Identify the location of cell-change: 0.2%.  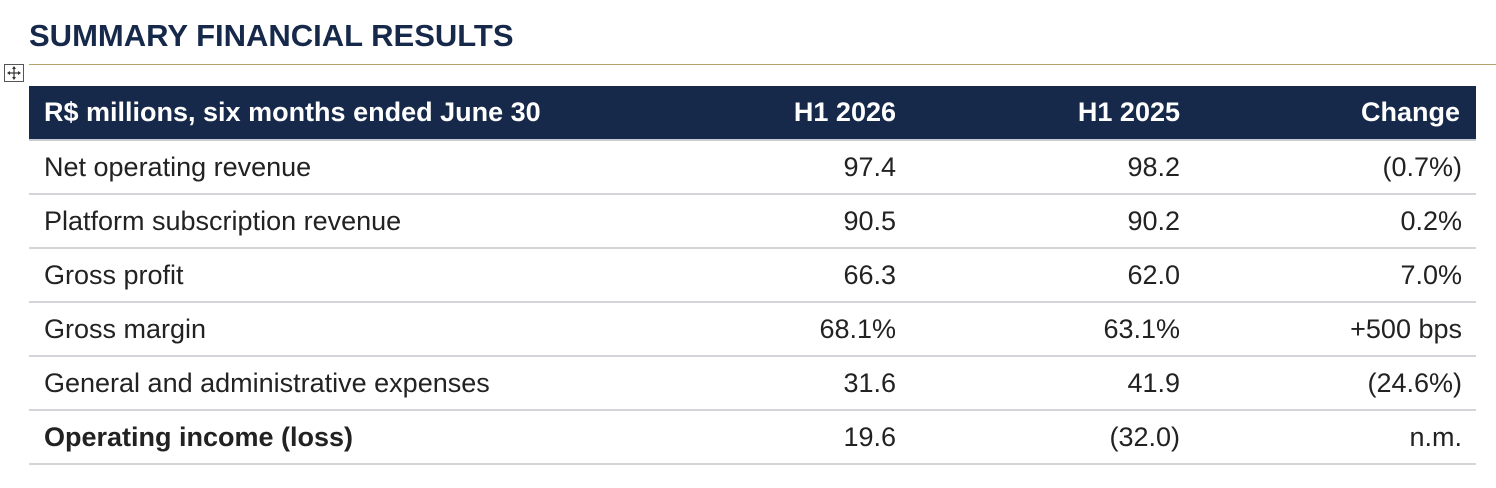
(1336, 221).